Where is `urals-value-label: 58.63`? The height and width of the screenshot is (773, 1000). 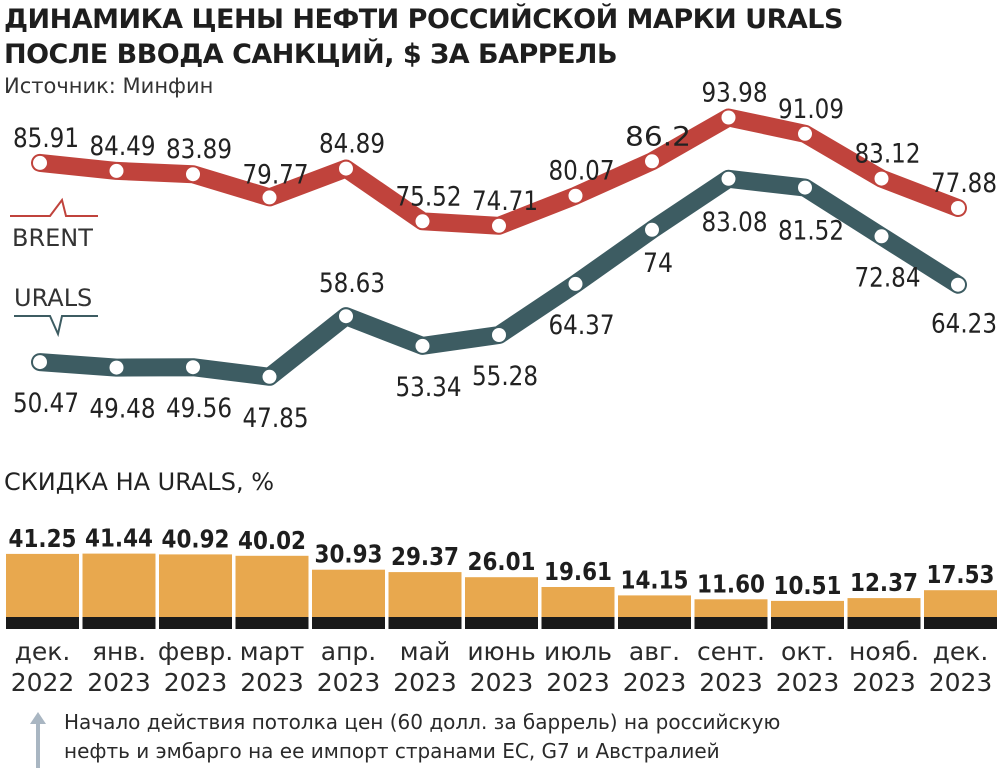
urals-value-label: 58.63 is located at coordinates (352, 283).